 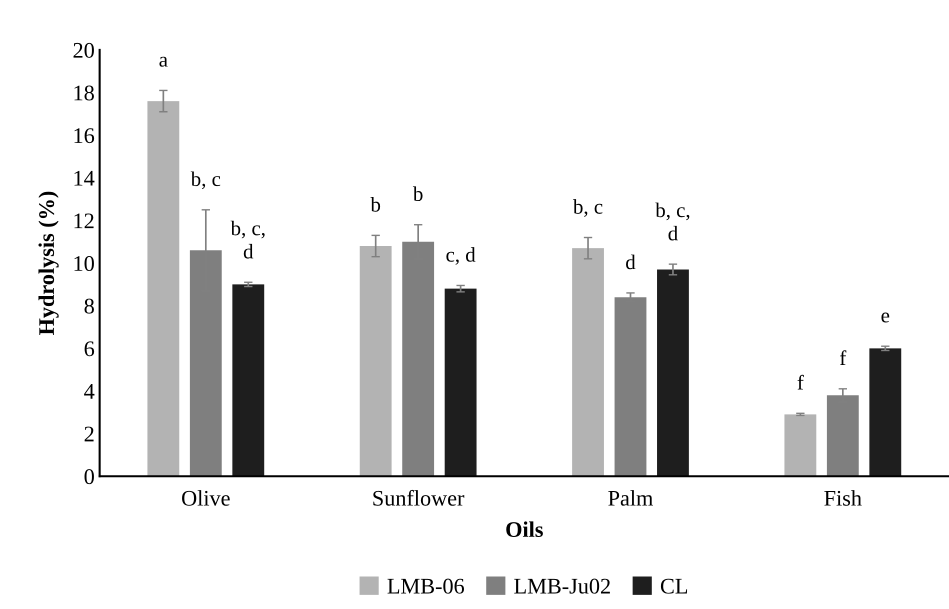 What do you see at coordinates (426, 586) in the screenshot?
I see `legend-label: LMB-06` at bounding box center [426, 586].